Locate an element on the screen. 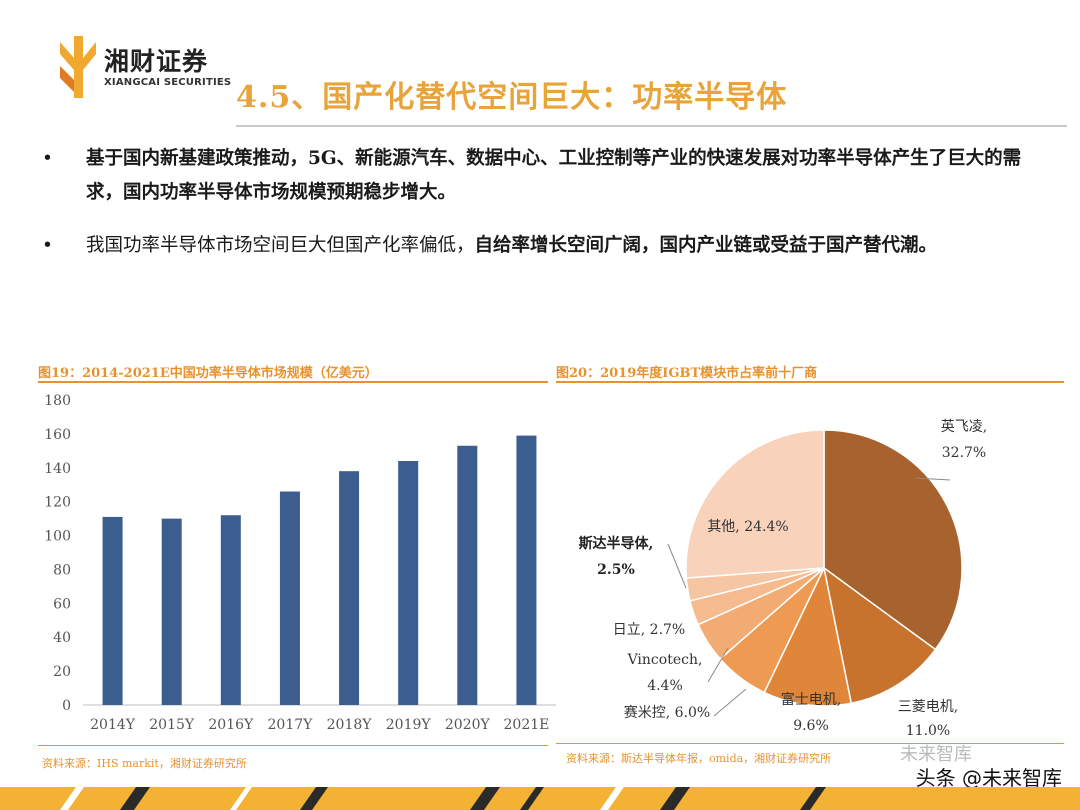  y-tick-label: 180 is located at coordinates (57, 401).